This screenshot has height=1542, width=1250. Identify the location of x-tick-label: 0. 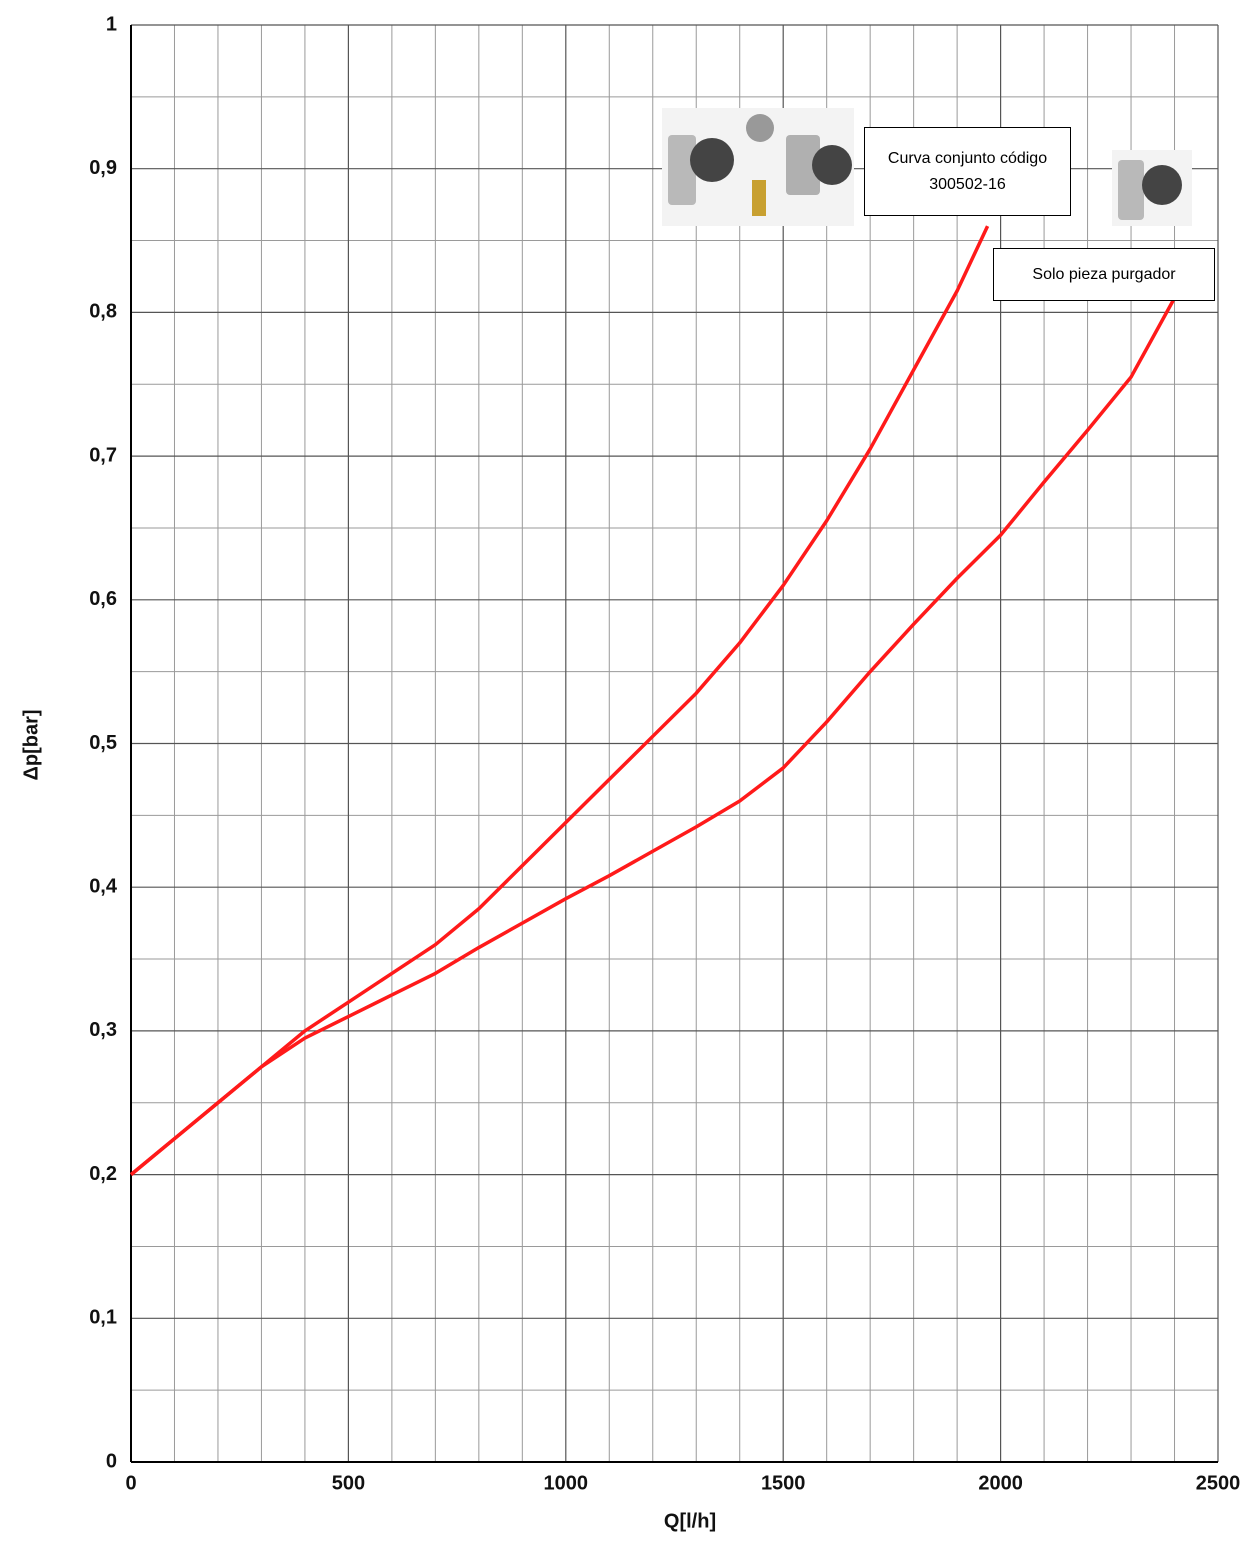
(130, 1483).